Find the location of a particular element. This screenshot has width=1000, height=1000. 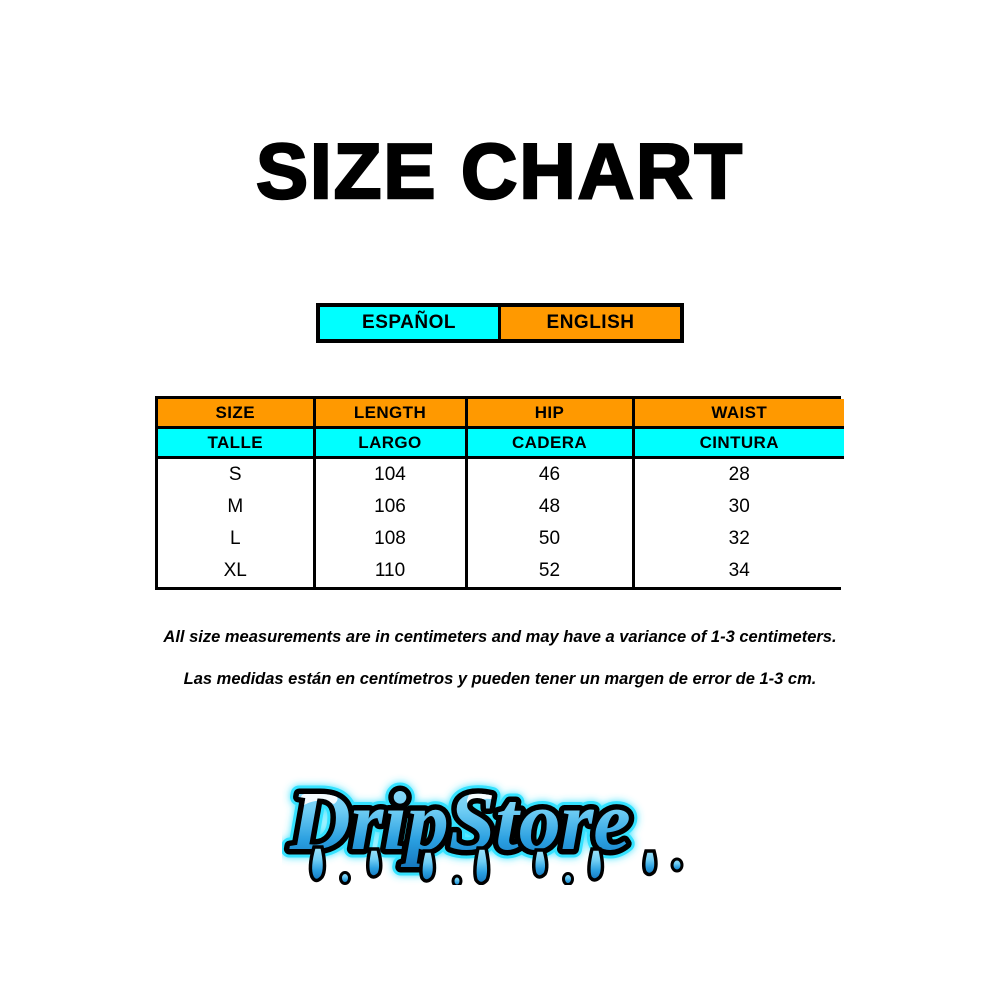

table-row: S 104 46 28 is located at coordinates (501, 474).